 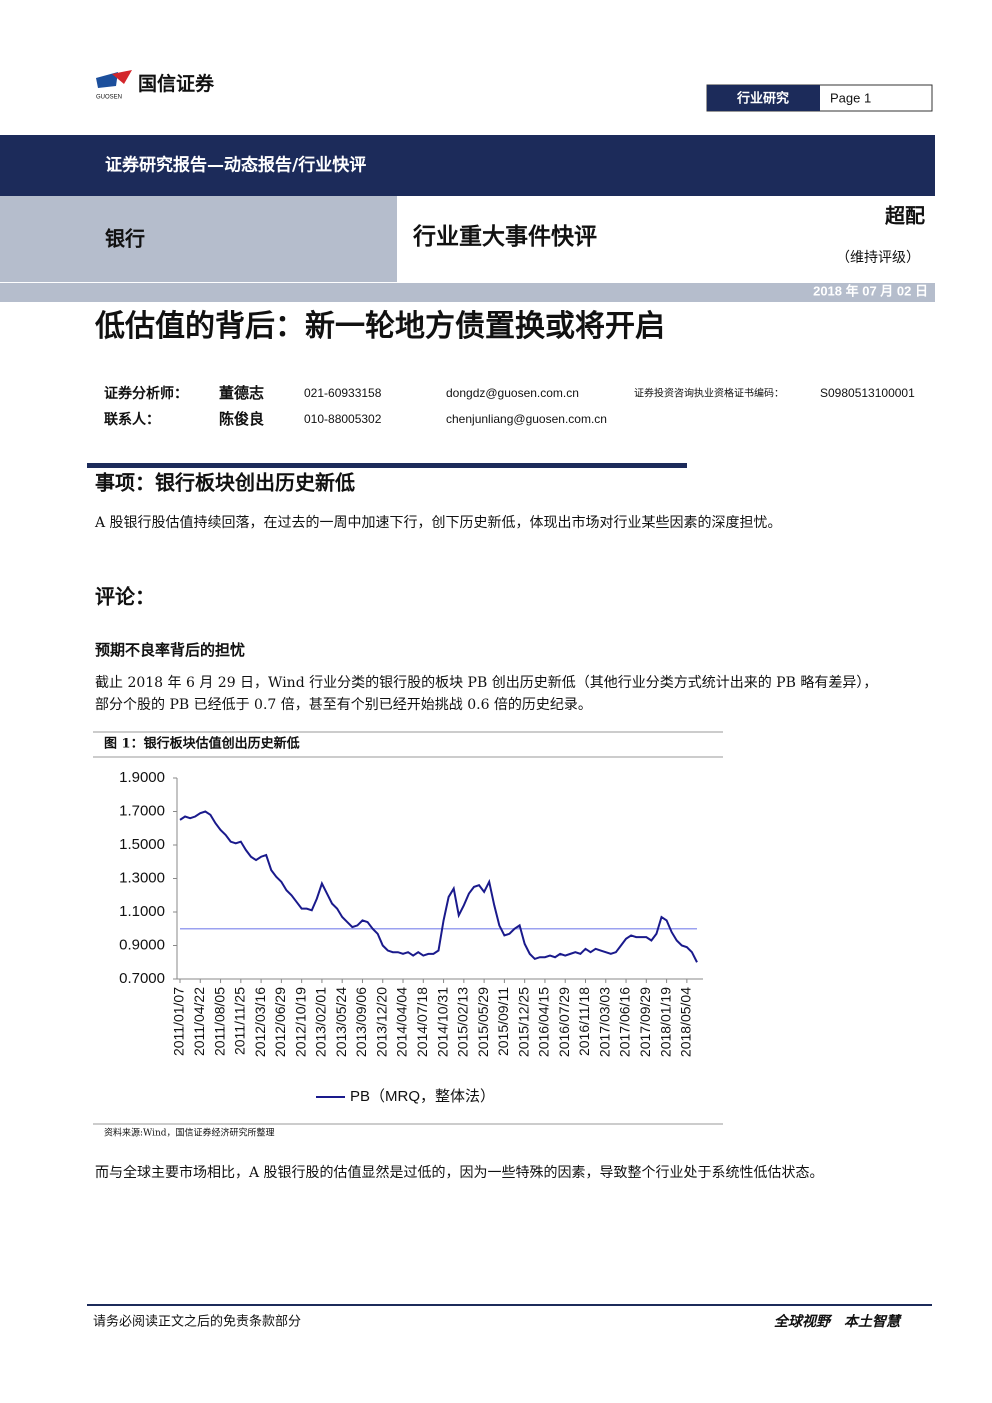 What do you see at coordinates (665, 1022) in the screenshot?
I see `x-tick-label: 2018/01/19` at bounding box center [665, 1022].